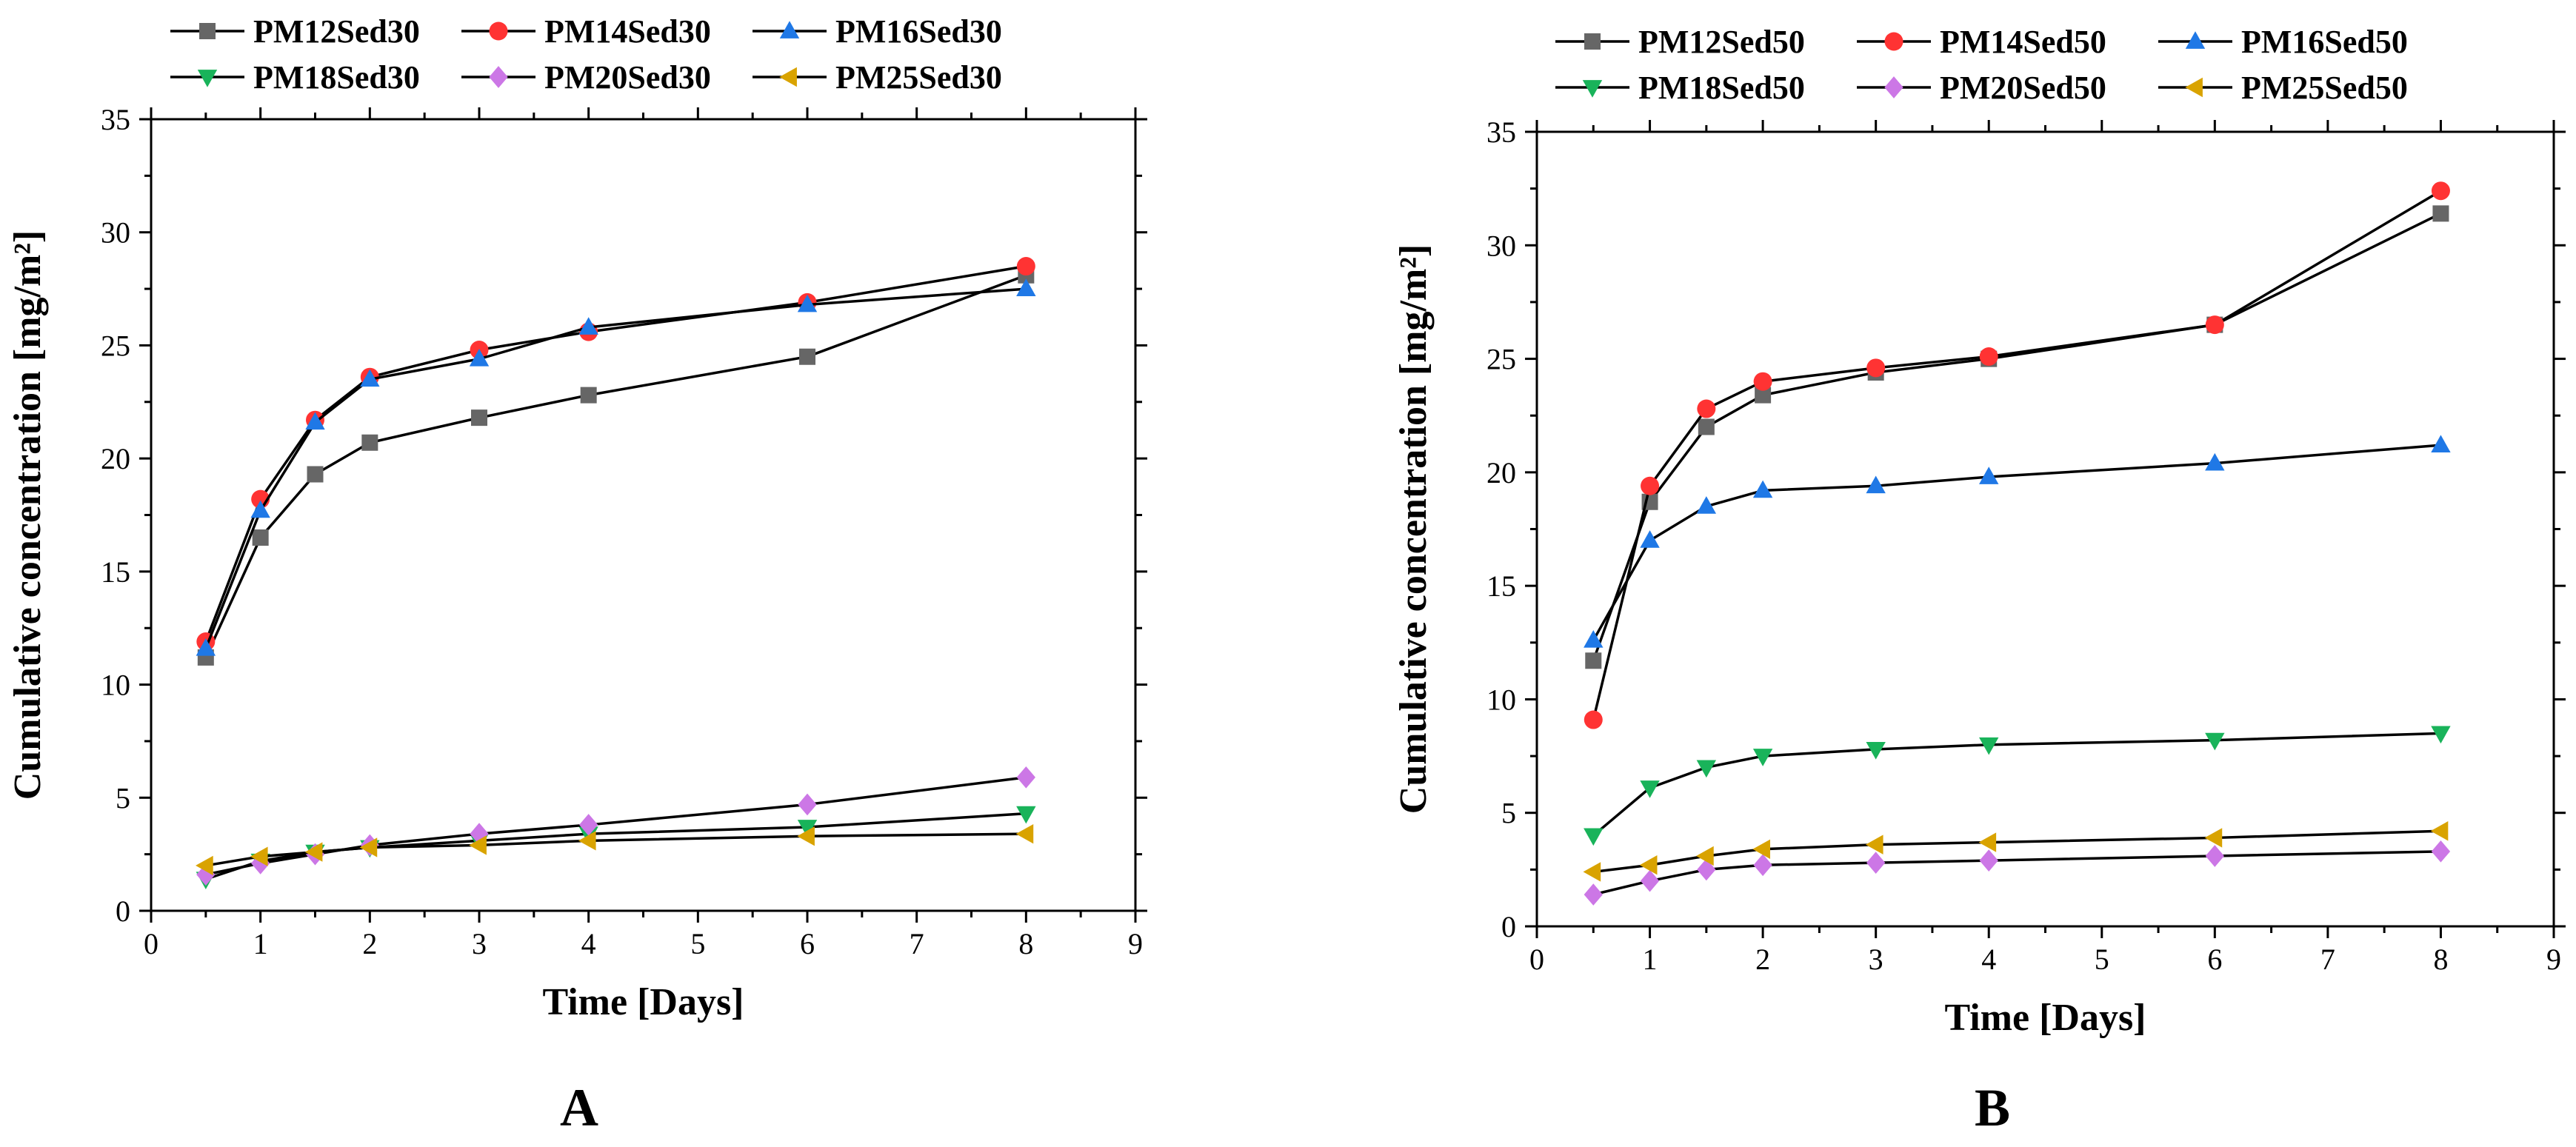  I want to click on legend-entry: PM18Sed30, so click(295, 77).